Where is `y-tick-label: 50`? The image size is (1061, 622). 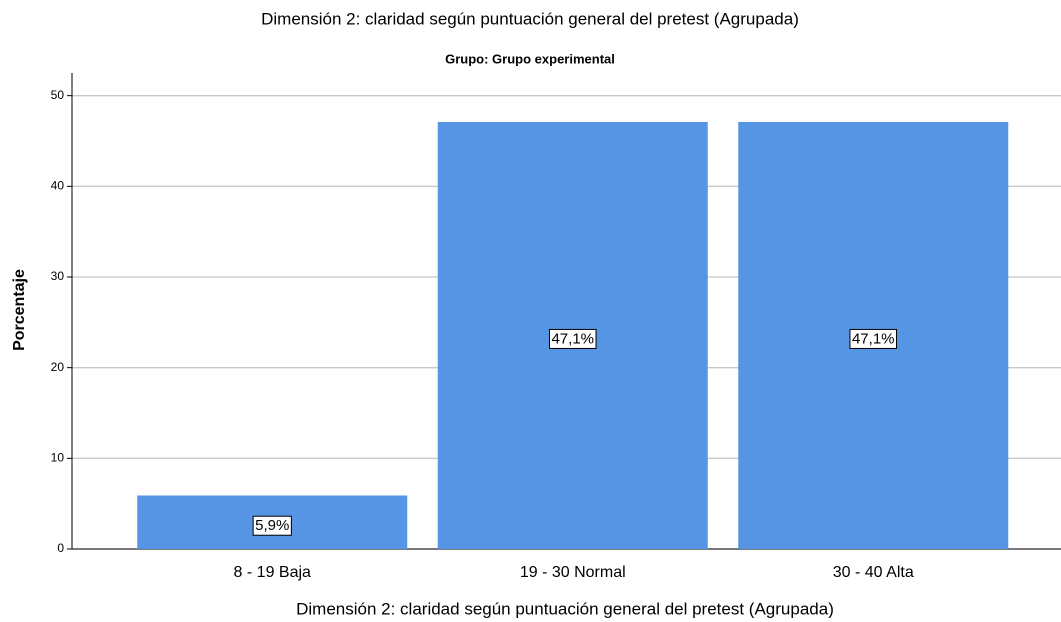
y-tick-label: 50 is located at coordinates (58, 95).